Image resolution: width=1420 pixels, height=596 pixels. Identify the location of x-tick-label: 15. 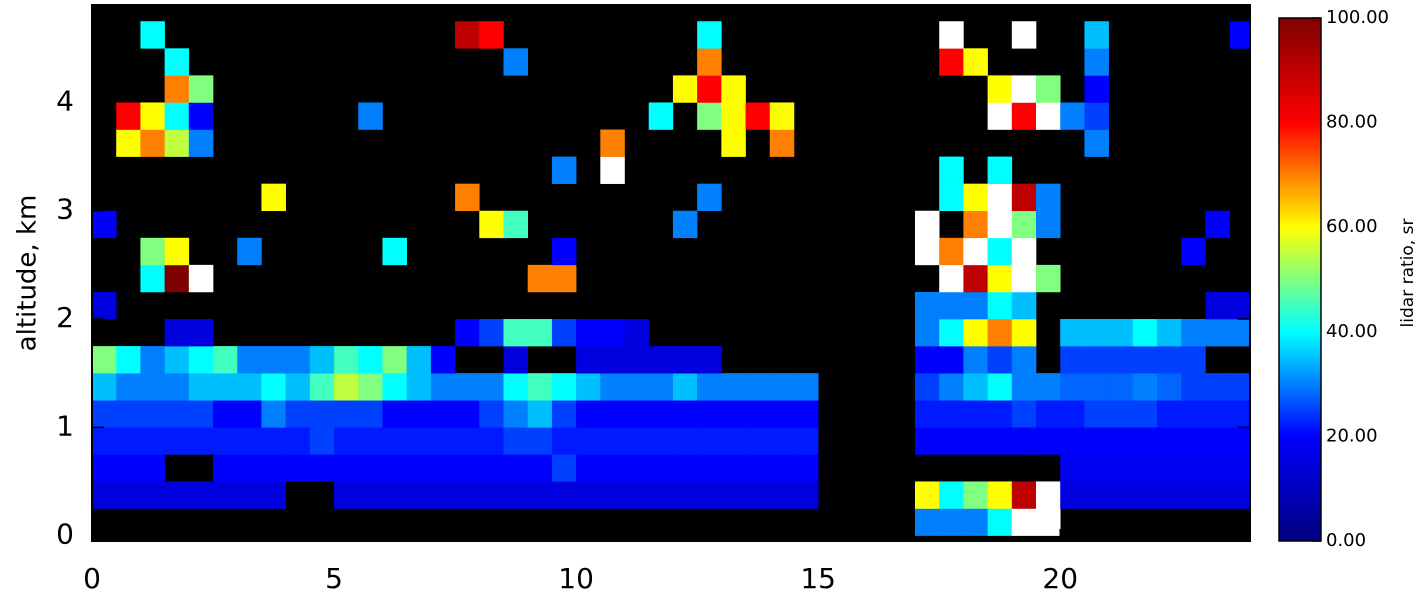
(818, 578).